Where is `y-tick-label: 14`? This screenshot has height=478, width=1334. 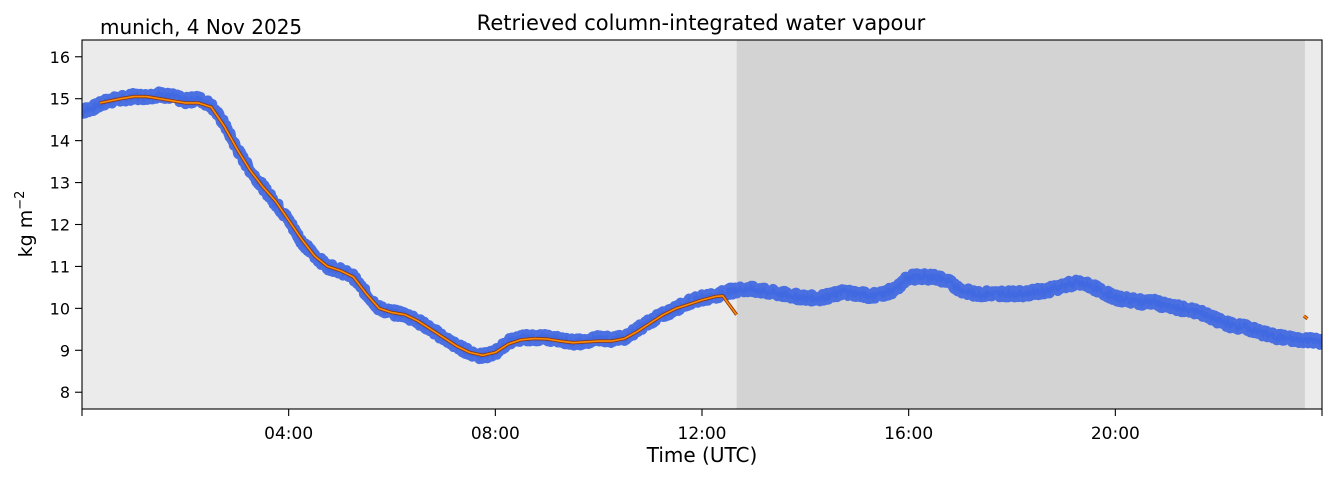
y-tick-label: 14 is located at coordinates (60, 141).